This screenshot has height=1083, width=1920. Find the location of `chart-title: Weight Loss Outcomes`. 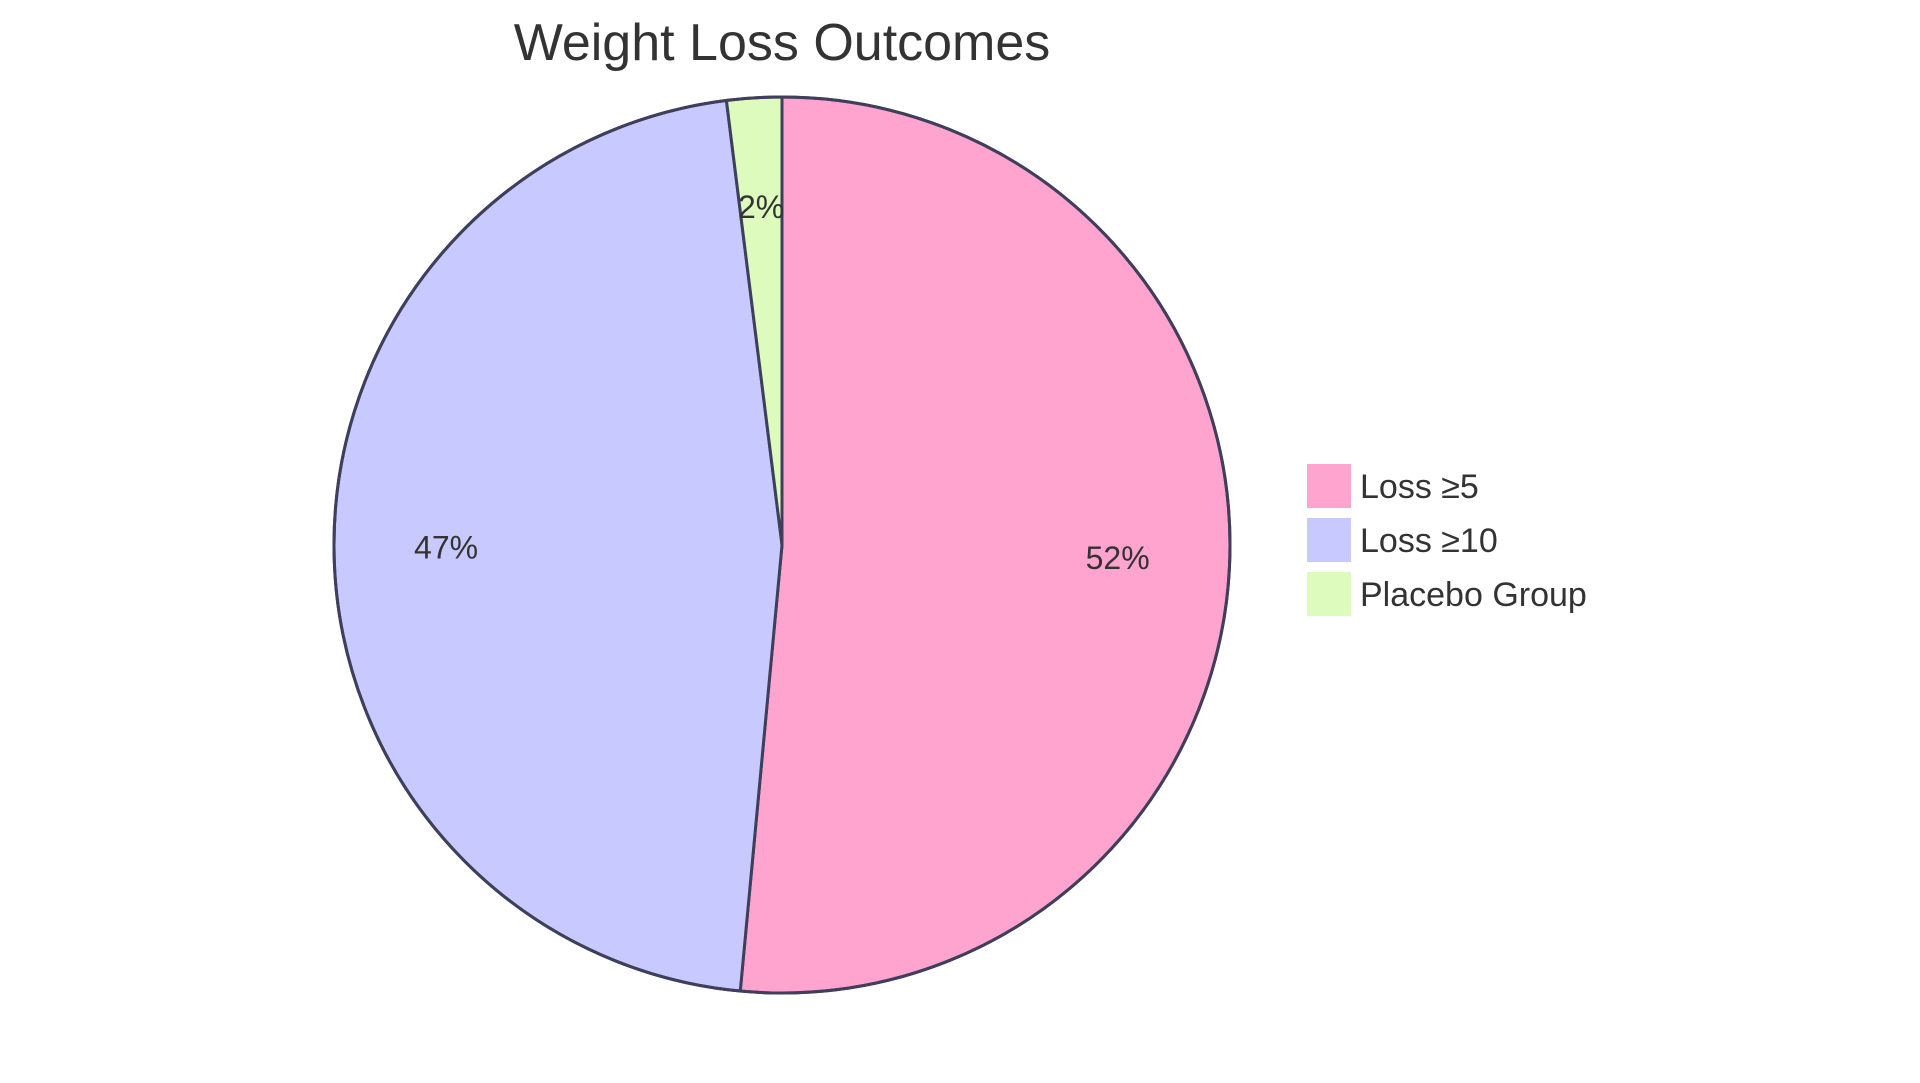

chart-title: Weight Loss Outcomes is located at coordinates (782, 43).